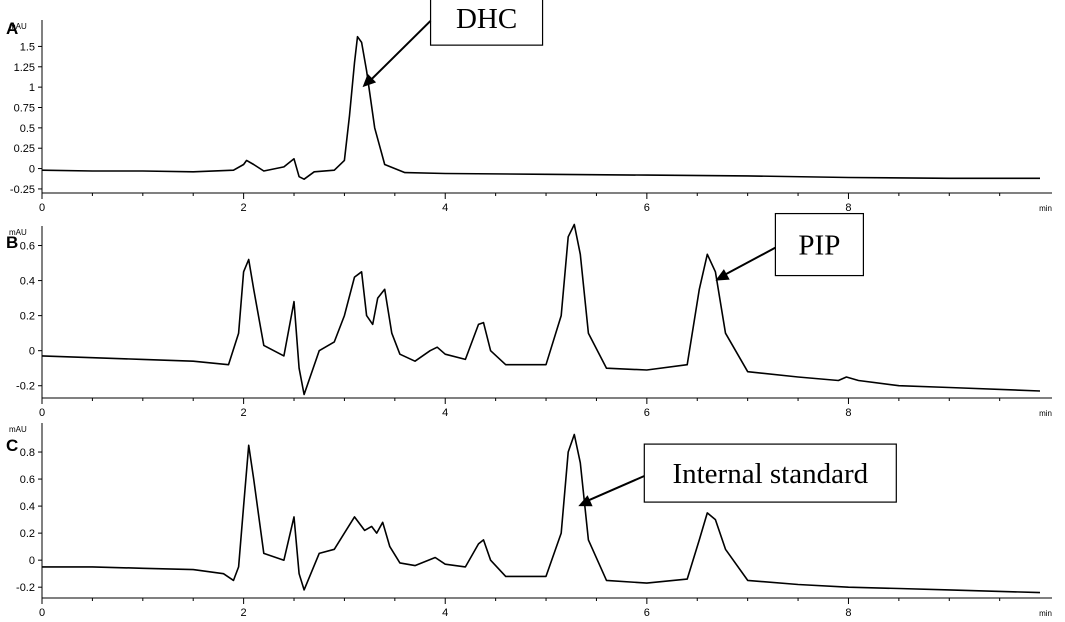  Describe the element at coordinates (12, 242) in the screenshot. I see `panel-label: B` at that location.